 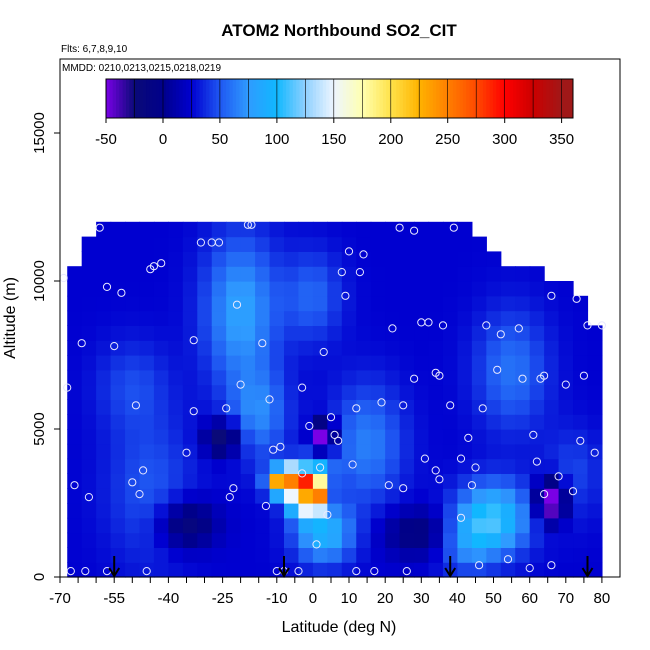 I want to click on y-tick-label: 15000, so click(x=39, y=133).